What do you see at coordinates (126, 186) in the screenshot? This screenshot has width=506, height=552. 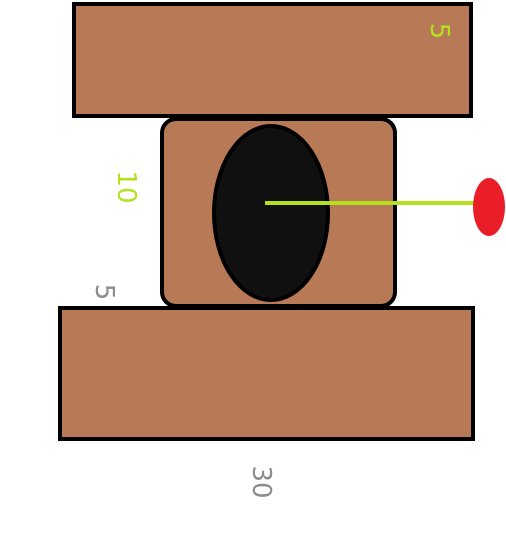 I see `middle-dimension-label: 10` at bounding box center [126, 186].